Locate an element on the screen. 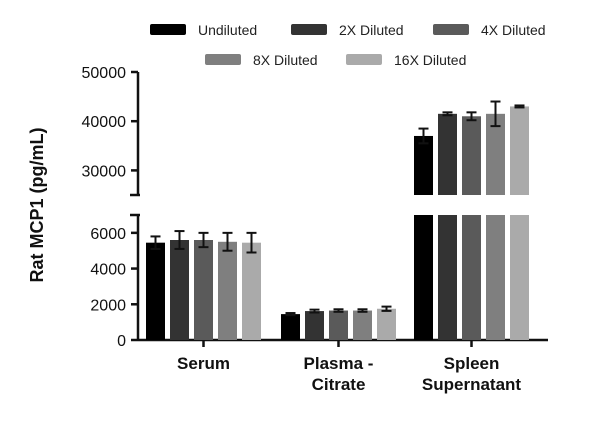 This screenshot has width=600, height=427. category-label: Serum is located at coordinates (203, 363).